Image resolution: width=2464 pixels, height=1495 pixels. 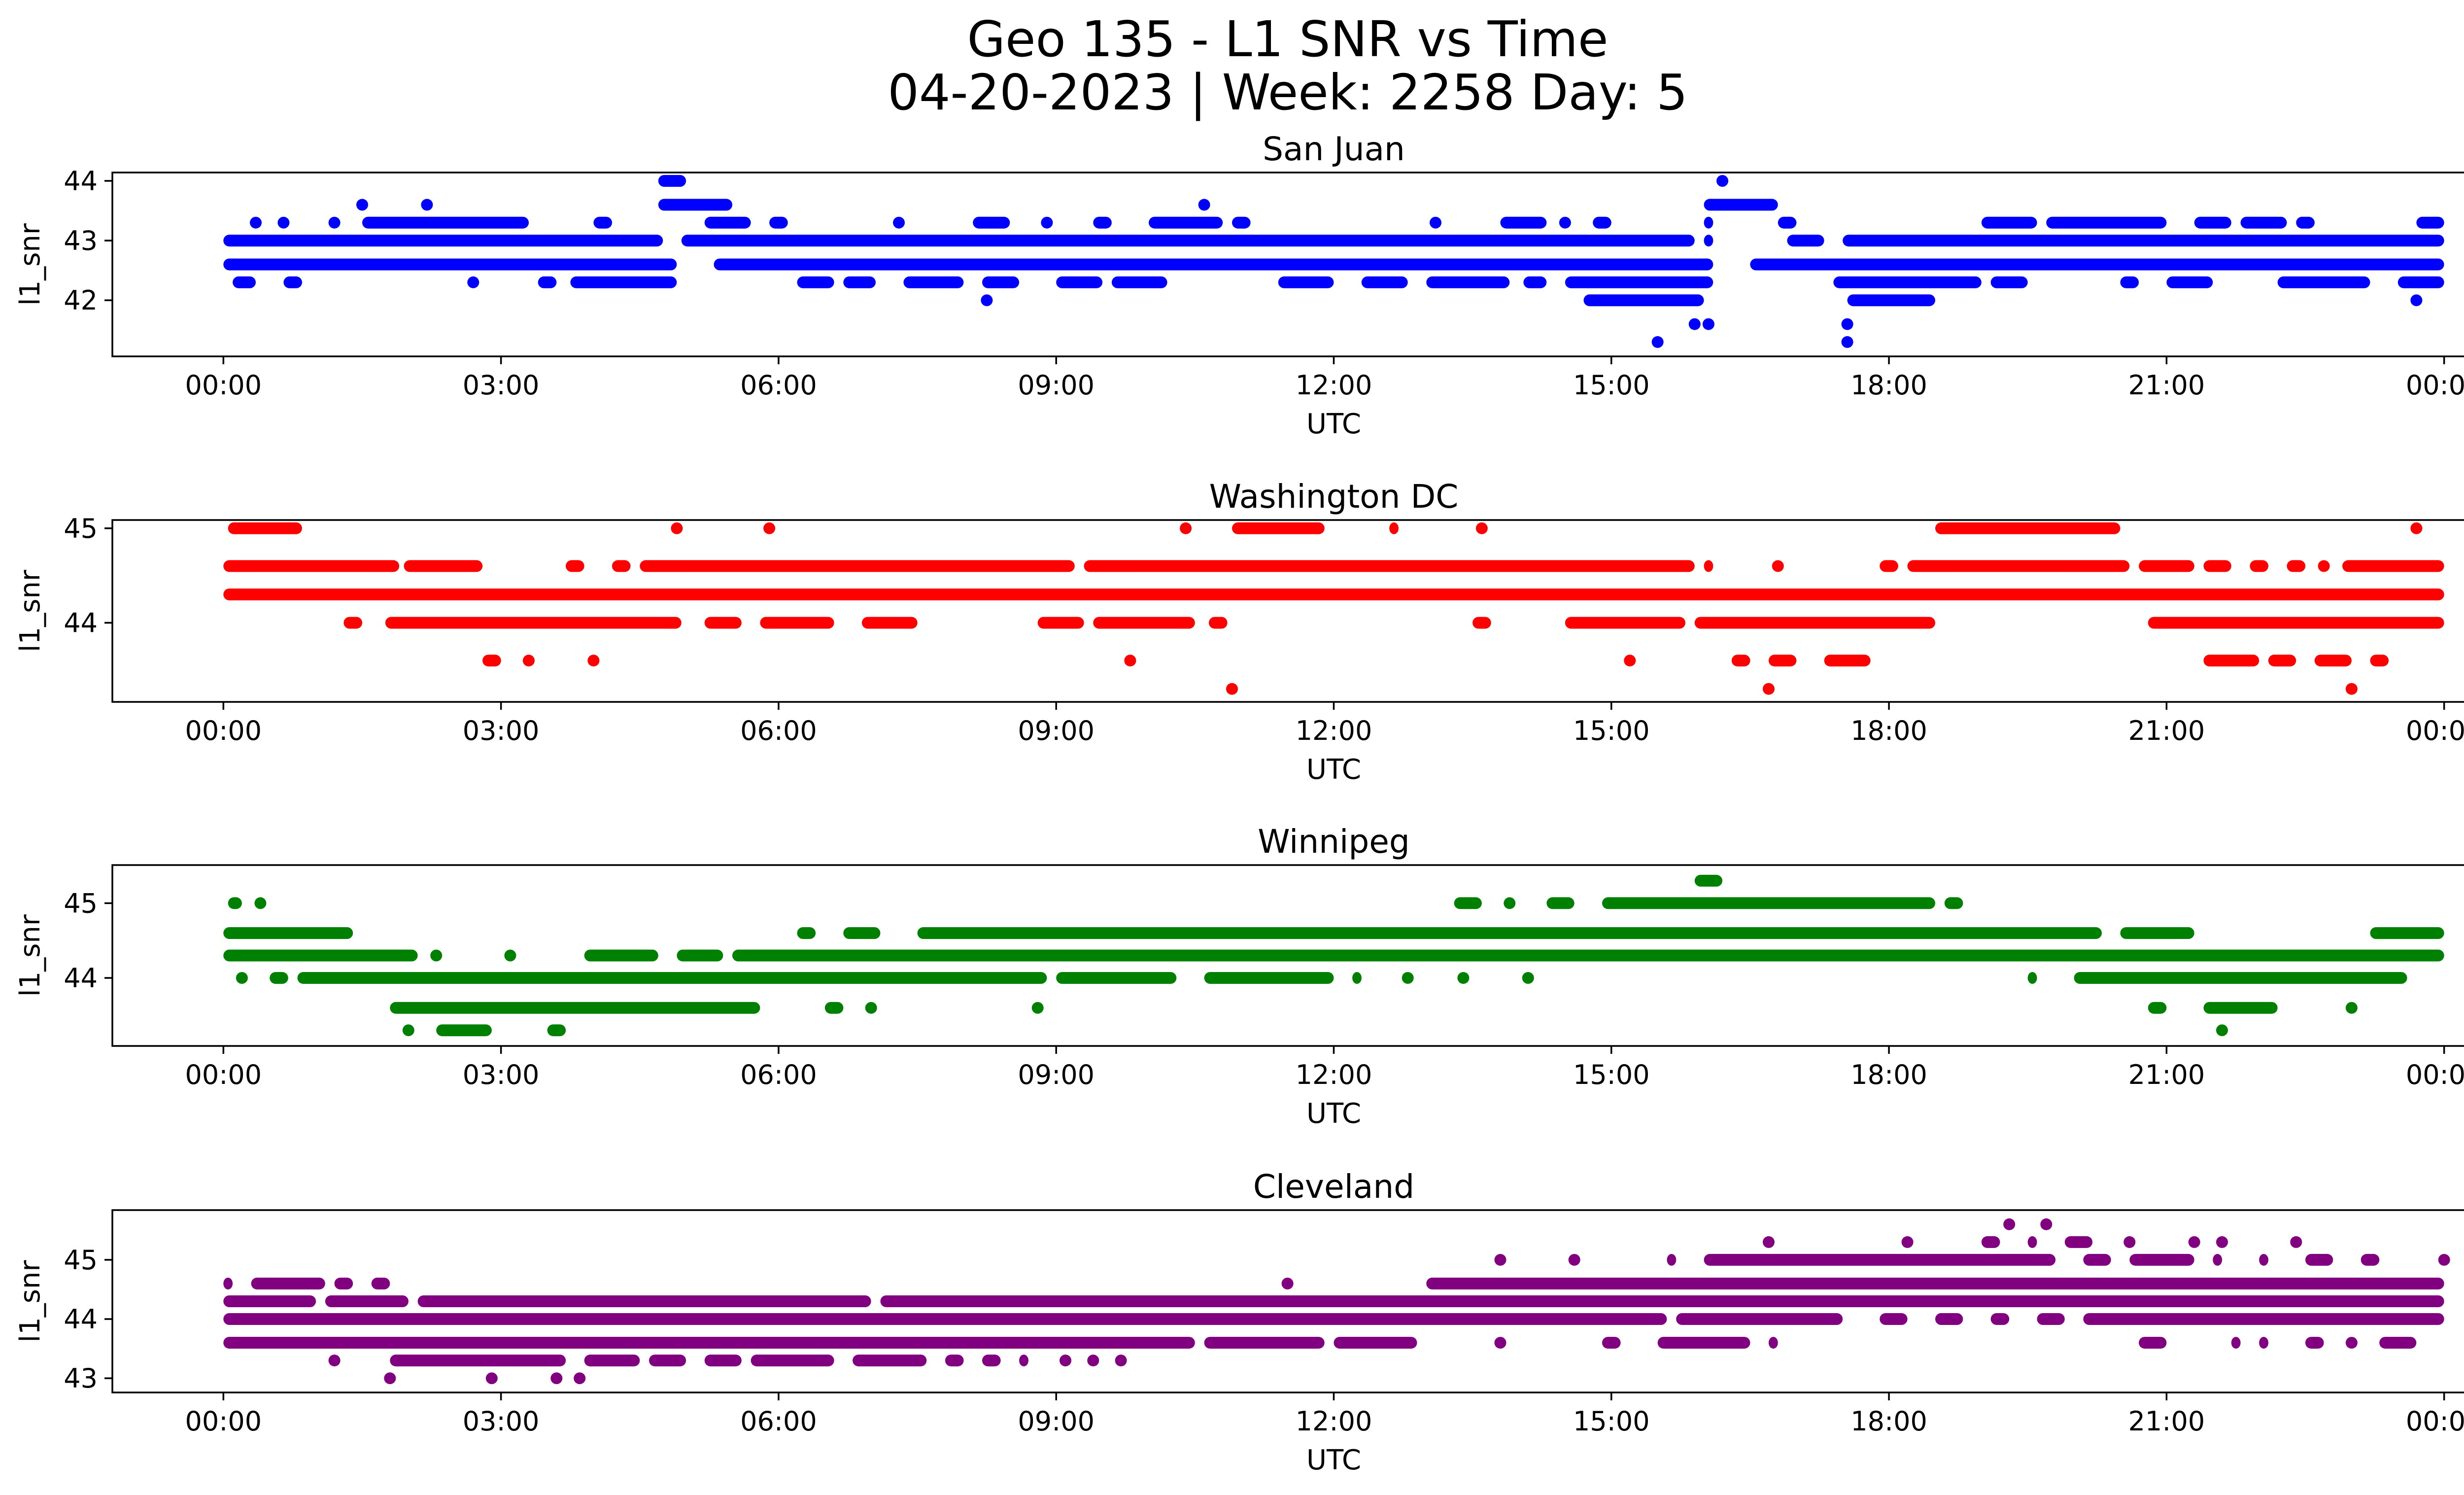 What do you see at coordinates (81, 181) in the screenshot?
I see `y-tick-label: 44` at bounding box center [81, 181].